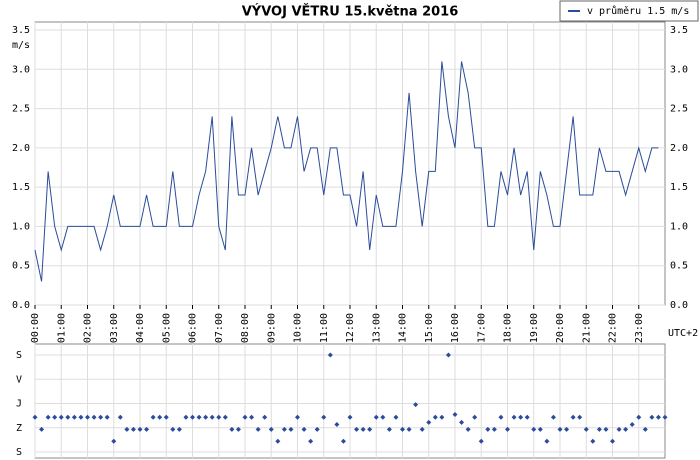 The image size is (700, 460). Describe the element at coordinates (481, 328) in the screenshot. I see `x-tick-label: 17:00` at that location.